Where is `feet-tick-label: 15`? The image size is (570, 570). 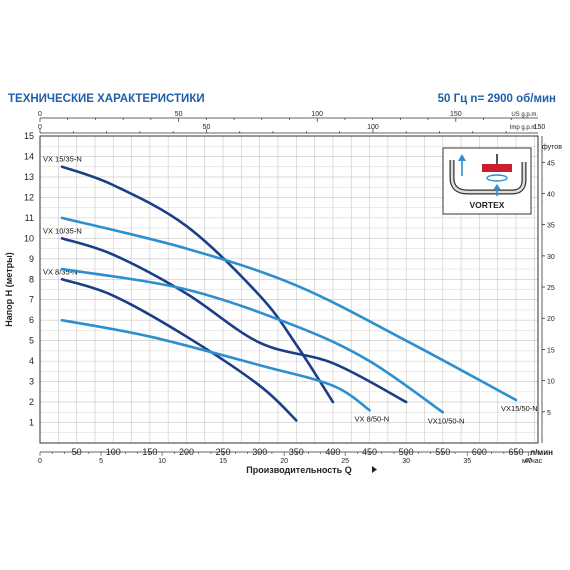
feet-tick-label: 15 is located at coordinates (551, 350).